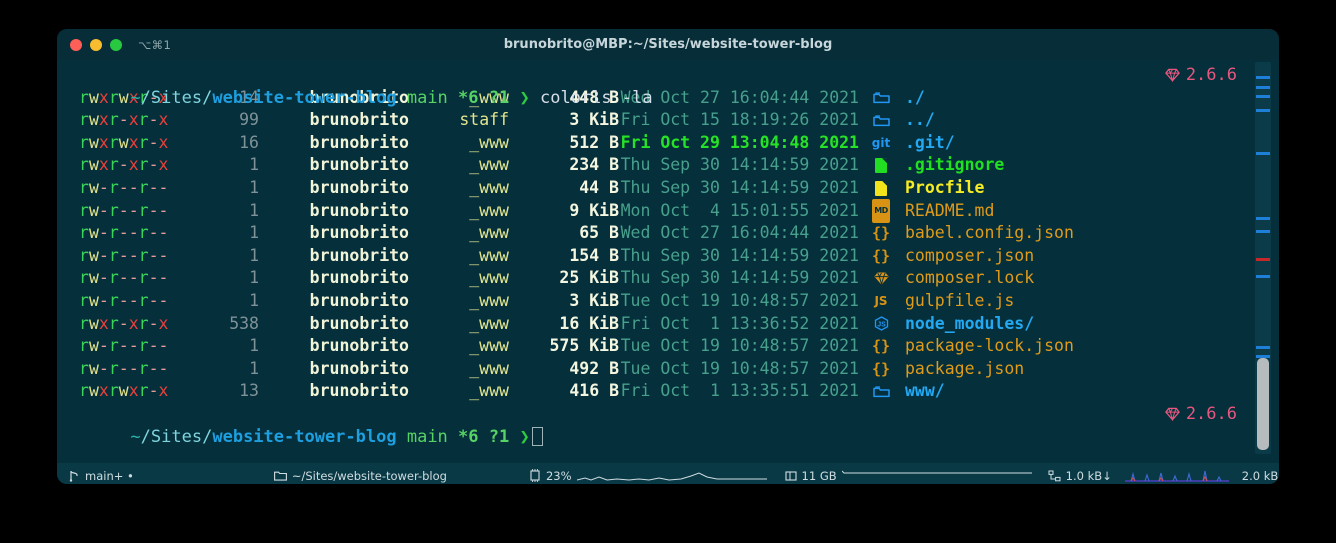  What do you see at coordinates (135, 97) in the screenshot?
I see `prompt-tilde: ~` at bounding box center [135, 97].